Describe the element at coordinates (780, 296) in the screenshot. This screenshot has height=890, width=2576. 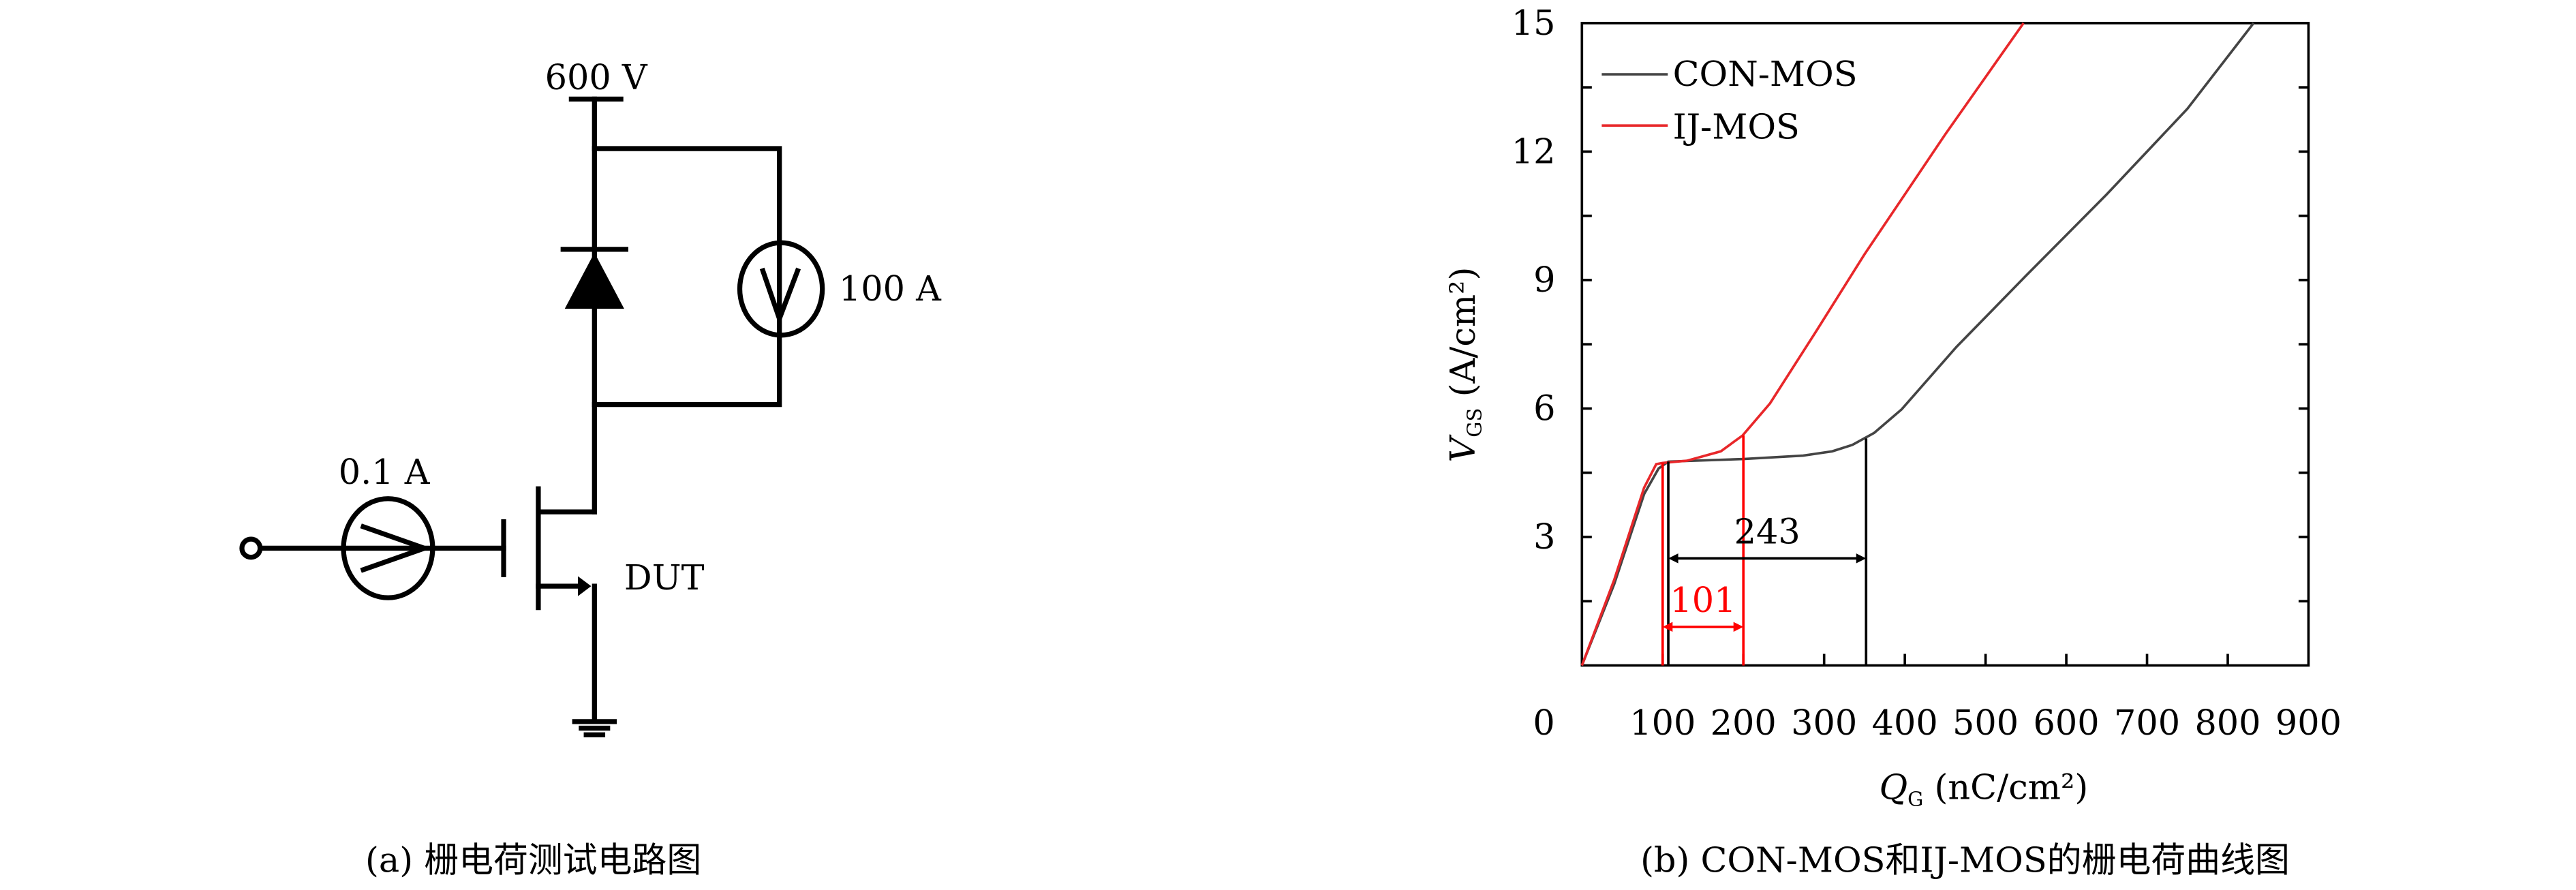
I see `down-arrow-icon` at that location.